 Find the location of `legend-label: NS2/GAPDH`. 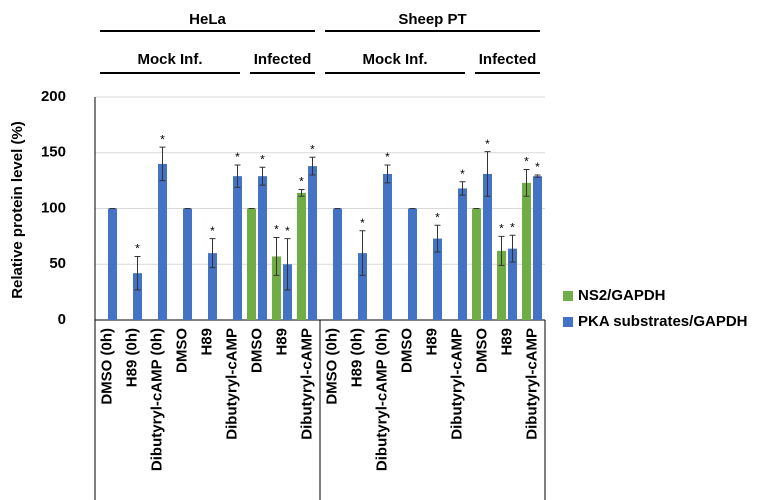

legend-label: NS2/GAPDH is located at coordinates (622, 295).